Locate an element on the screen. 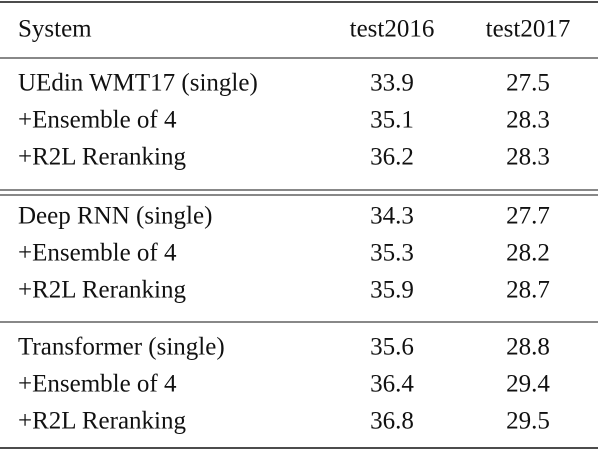 This screenshot has height=450, width=598. score-cell: 28.2 is located at coordinates (528, 253).